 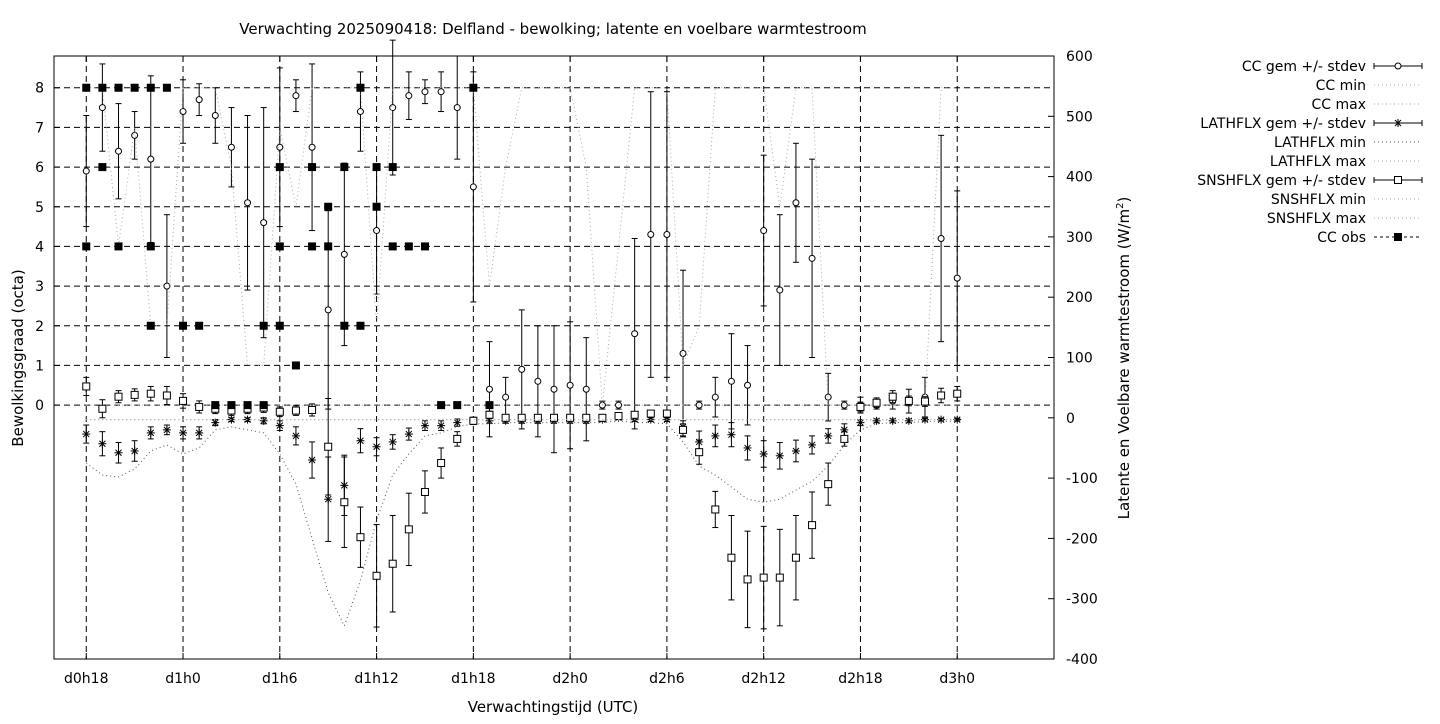 I want to click on y2-tick-label: -400, so click(x=1082, y=660).